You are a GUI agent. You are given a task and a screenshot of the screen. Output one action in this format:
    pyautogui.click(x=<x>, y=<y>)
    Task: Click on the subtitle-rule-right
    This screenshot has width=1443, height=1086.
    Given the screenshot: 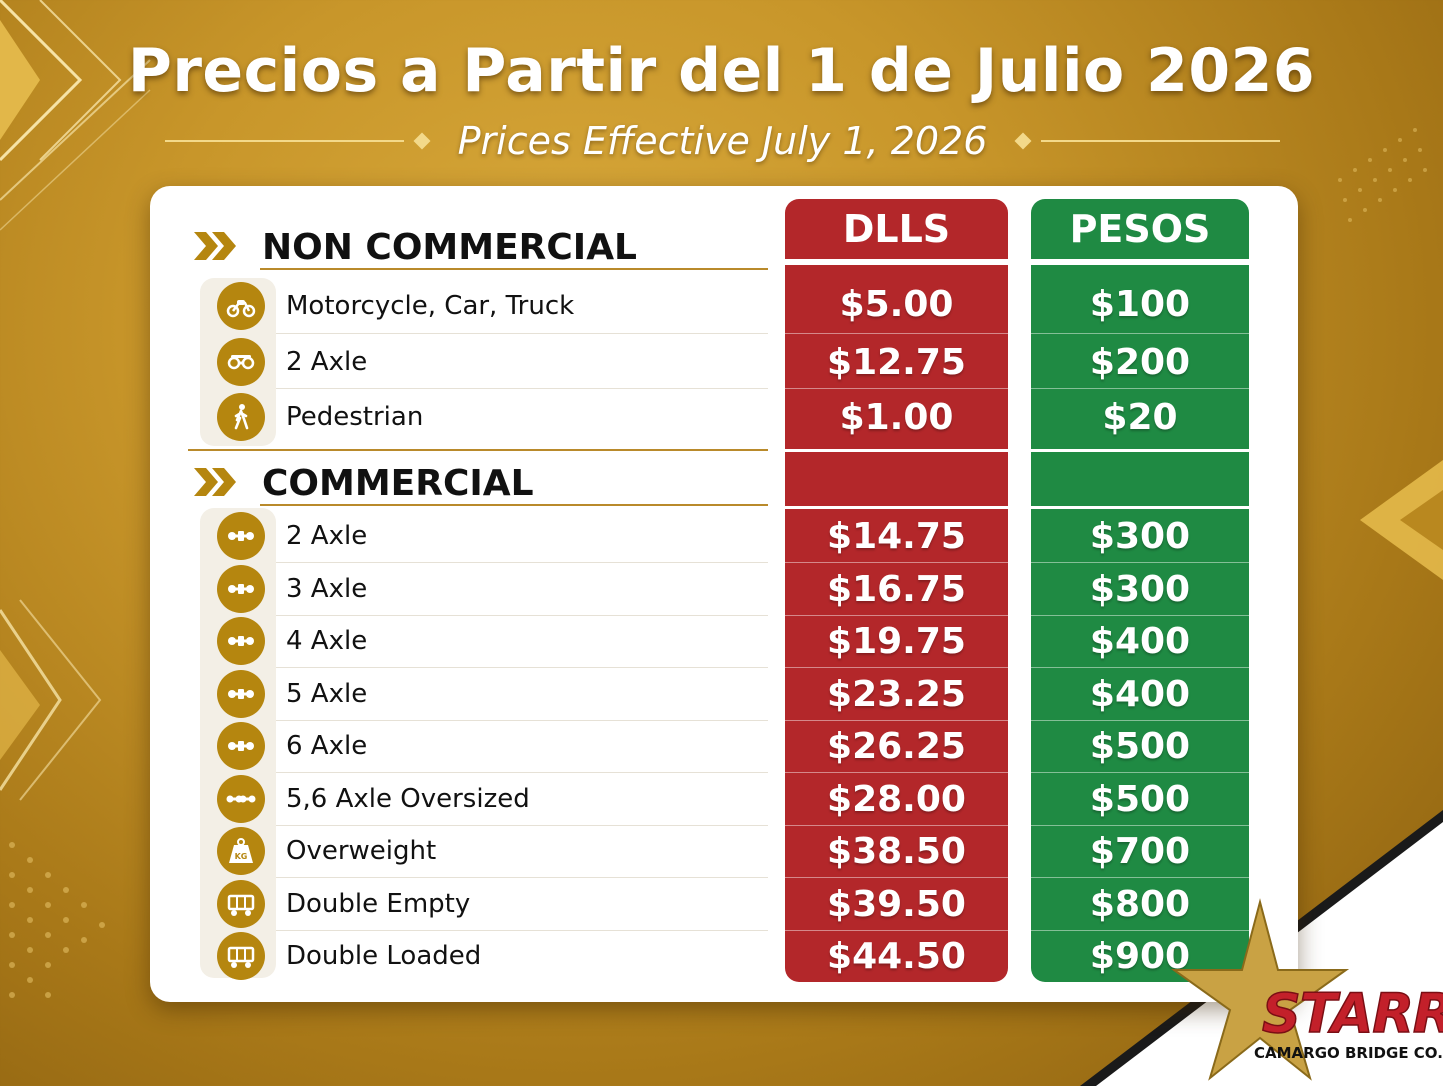 What is the action you would take?
    pyautogui.click(x=1160, y=141)
    